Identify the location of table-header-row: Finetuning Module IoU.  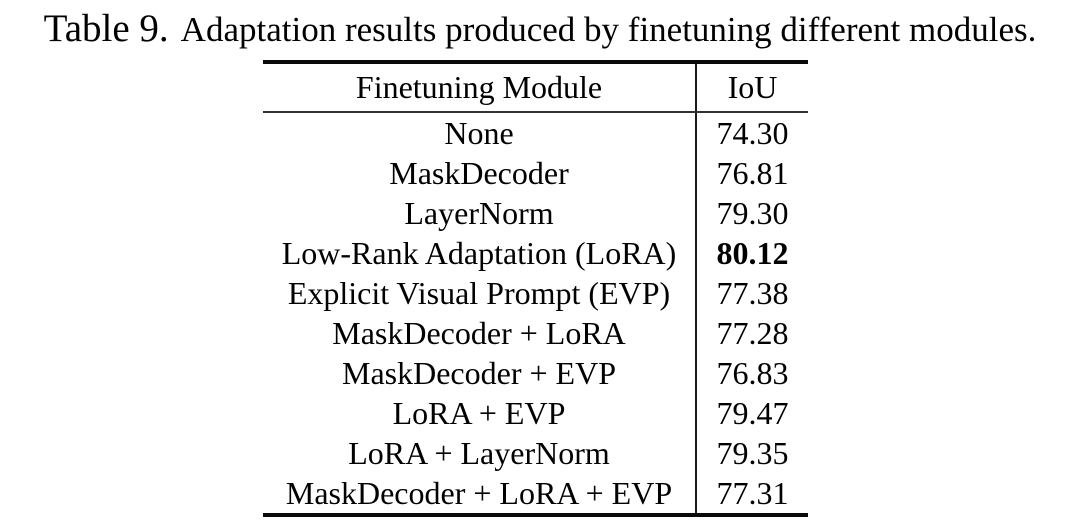
(535, 88).